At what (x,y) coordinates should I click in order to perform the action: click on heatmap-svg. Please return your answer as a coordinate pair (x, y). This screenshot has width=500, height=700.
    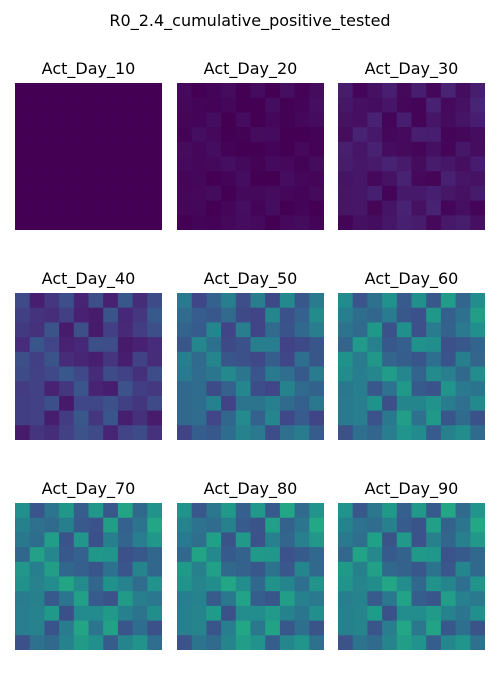
    Looking at the image, I should click on (250, 576).